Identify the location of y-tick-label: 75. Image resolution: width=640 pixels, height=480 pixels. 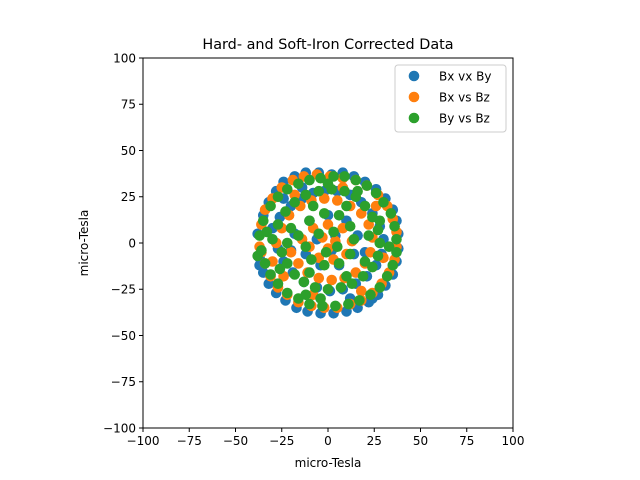
(128, 105).